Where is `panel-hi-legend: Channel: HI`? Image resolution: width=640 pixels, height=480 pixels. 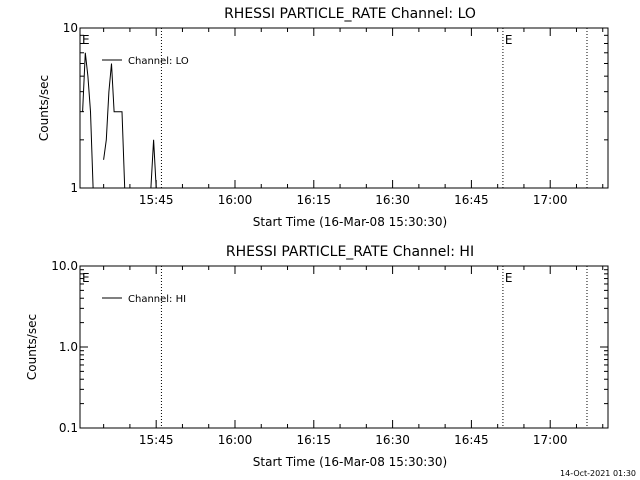
panel-hi-legend: Channel: HI is located at coordinates (144, 299).